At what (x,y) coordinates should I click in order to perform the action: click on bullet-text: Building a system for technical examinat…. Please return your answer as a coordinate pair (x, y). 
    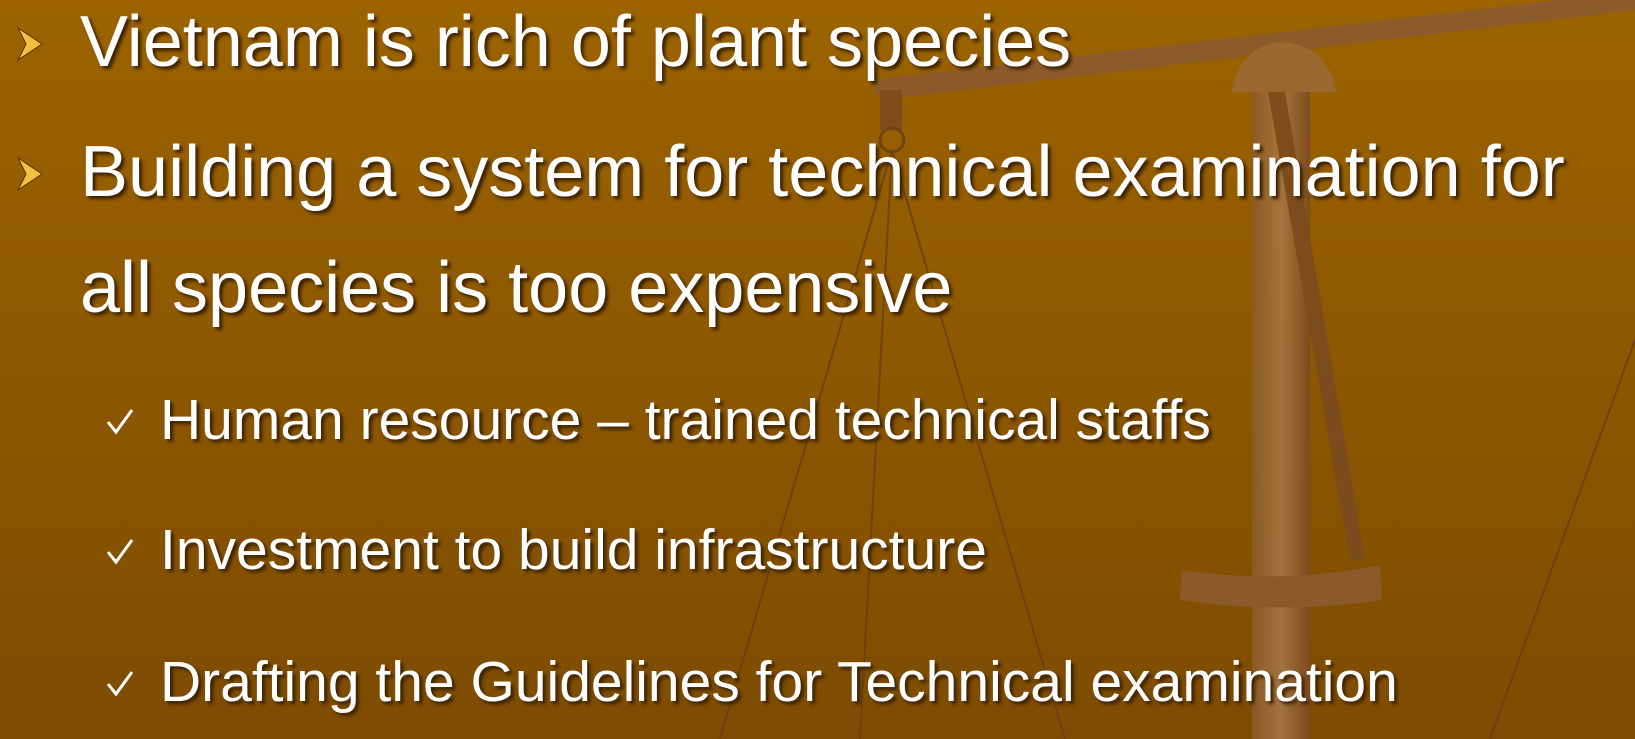
    Looking at the image, I should click on (822, 172).